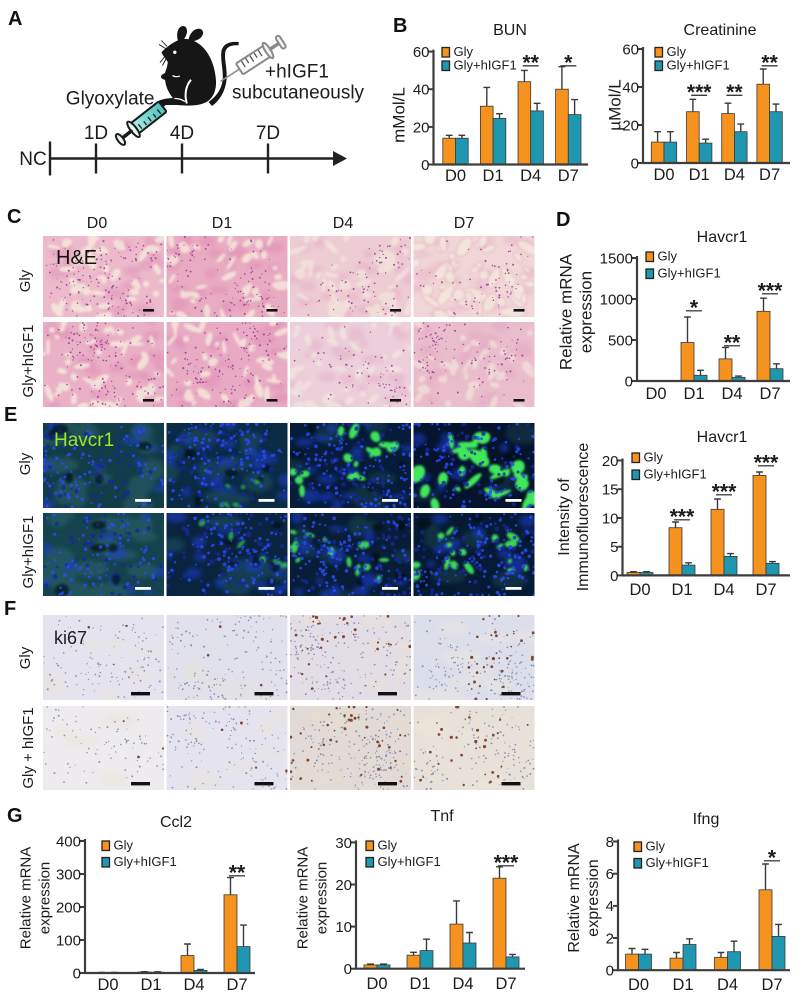 This screenshot has height=1007, width=808. What do you see at coordinates (68, 907) in the screenshot?
I see `svg-text: 200` at bounding box center [68, 907].